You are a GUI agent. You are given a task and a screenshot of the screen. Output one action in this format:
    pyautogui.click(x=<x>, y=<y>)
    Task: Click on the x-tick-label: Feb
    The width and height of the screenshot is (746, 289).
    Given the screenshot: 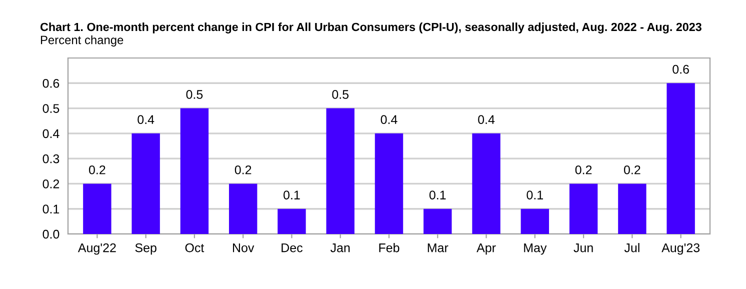 What is the action you would take?
    pyautogui.click(x=389, y=247)
    